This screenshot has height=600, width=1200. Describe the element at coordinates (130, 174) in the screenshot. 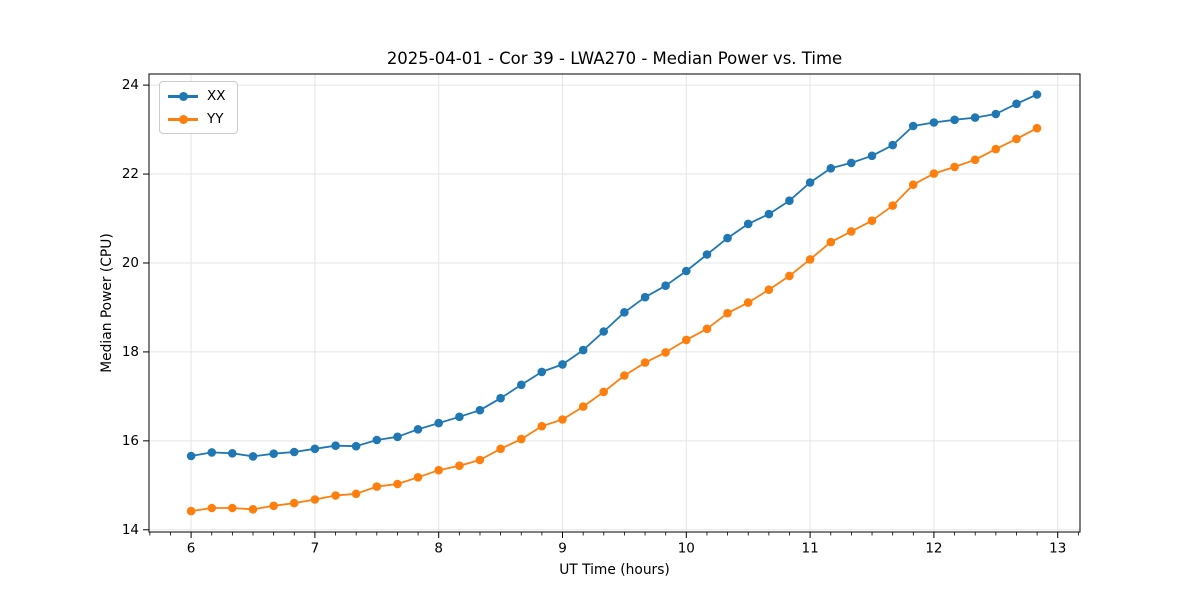

I see `svg-text: 22` at that location.